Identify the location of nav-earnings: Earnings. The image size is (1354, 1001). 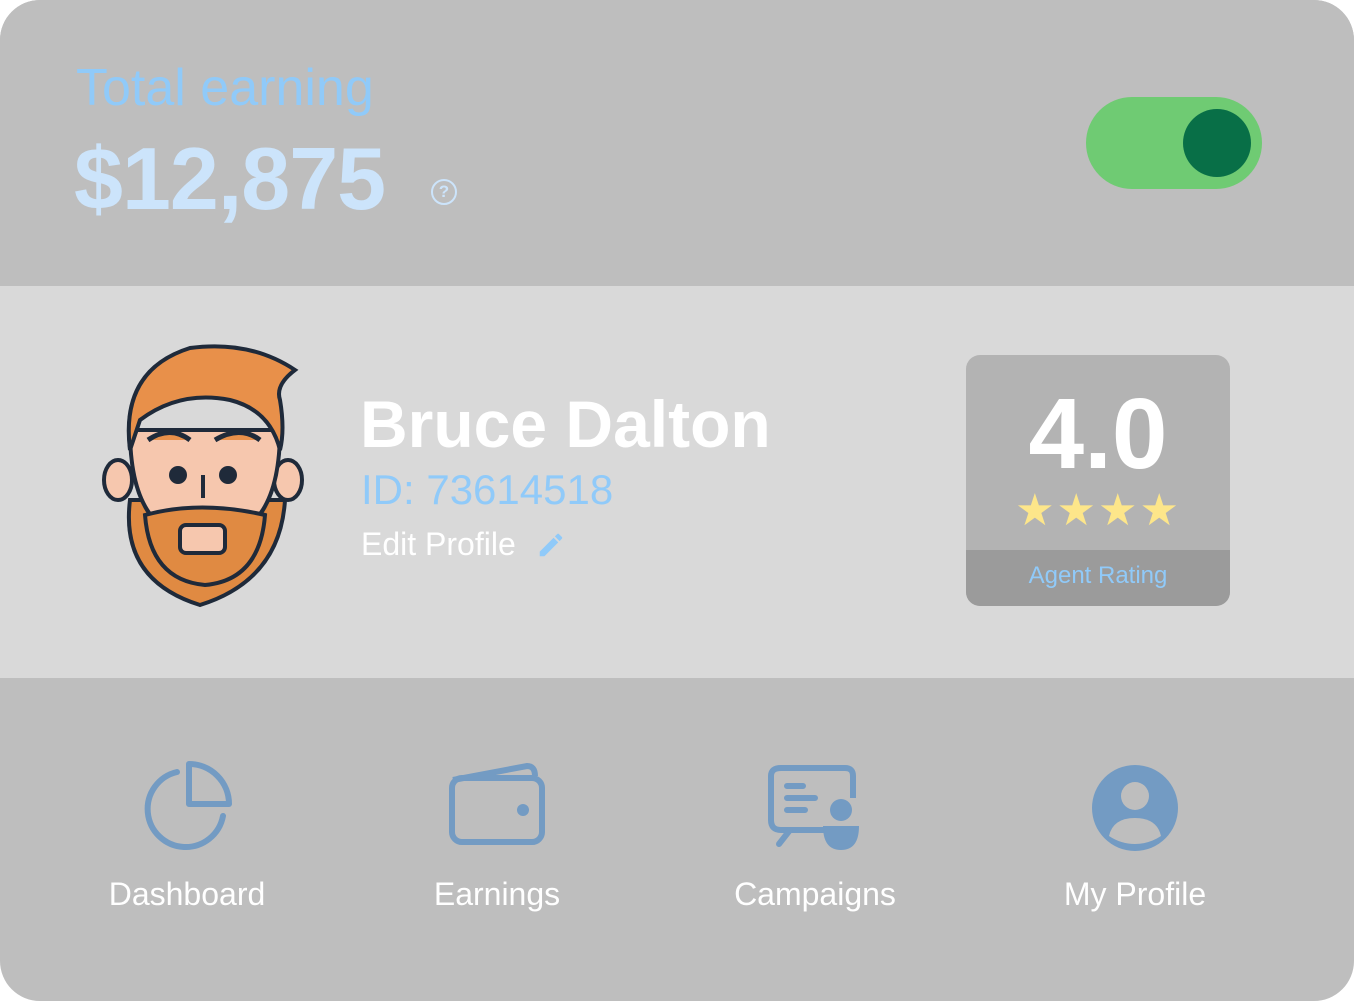
(497, 835).